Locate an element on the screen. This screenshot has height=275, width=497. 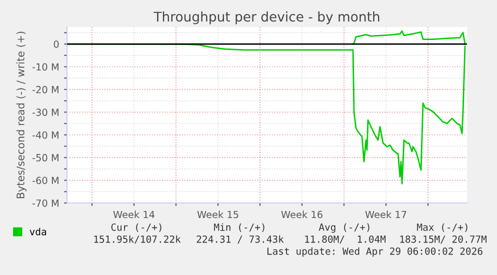
chart-title: Throughput per device - by month is located at coordinates (267, 17).